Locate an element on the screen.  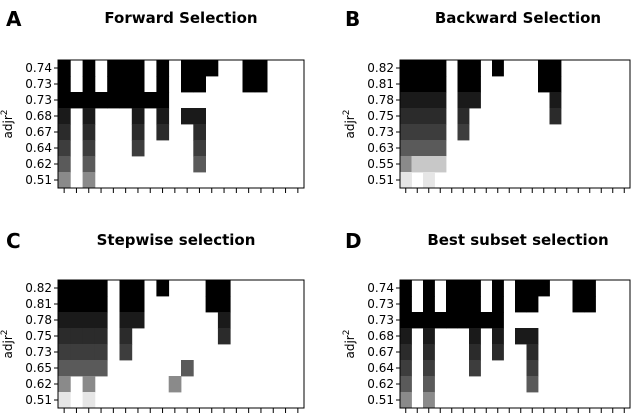
y-axis-label: adjr2 is located at coordinates (349, 124).